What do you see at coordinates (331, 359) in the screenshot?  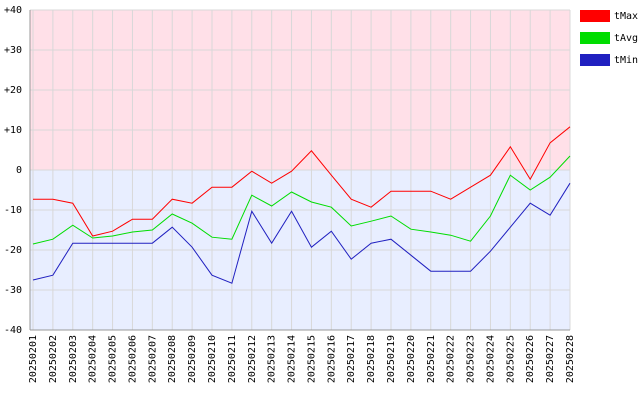 I see `x-tick-label: 20250216` at bounding box center [331, 359].